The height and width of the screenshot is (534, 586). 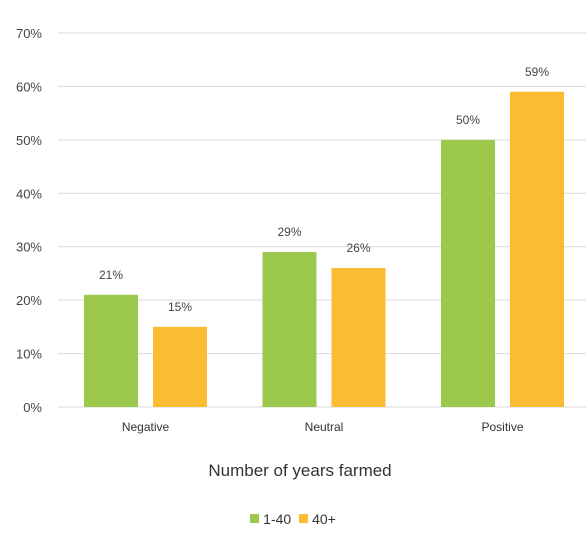 I want to click on bar-1-40-positive, so click(x=468, y=273).